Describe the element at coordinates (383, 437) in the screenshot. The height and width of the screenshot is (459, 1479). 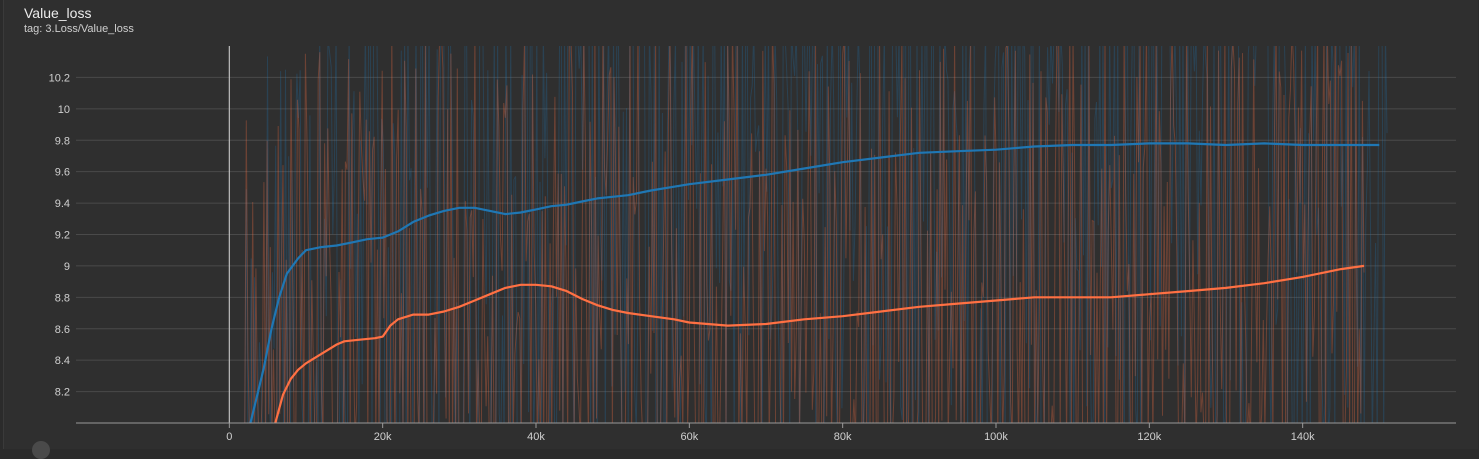
I see `x-tick-label: 20k` at that location.